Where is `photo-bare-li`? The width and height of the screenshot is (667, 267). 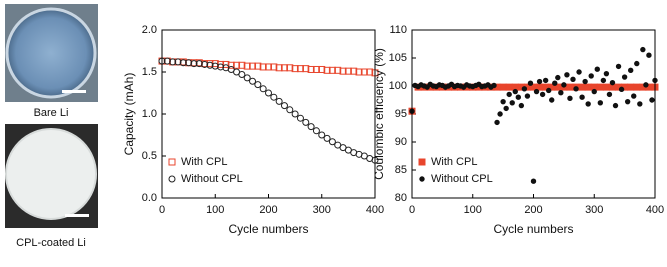
photo-bare-li is located at coordinates (51, 53).